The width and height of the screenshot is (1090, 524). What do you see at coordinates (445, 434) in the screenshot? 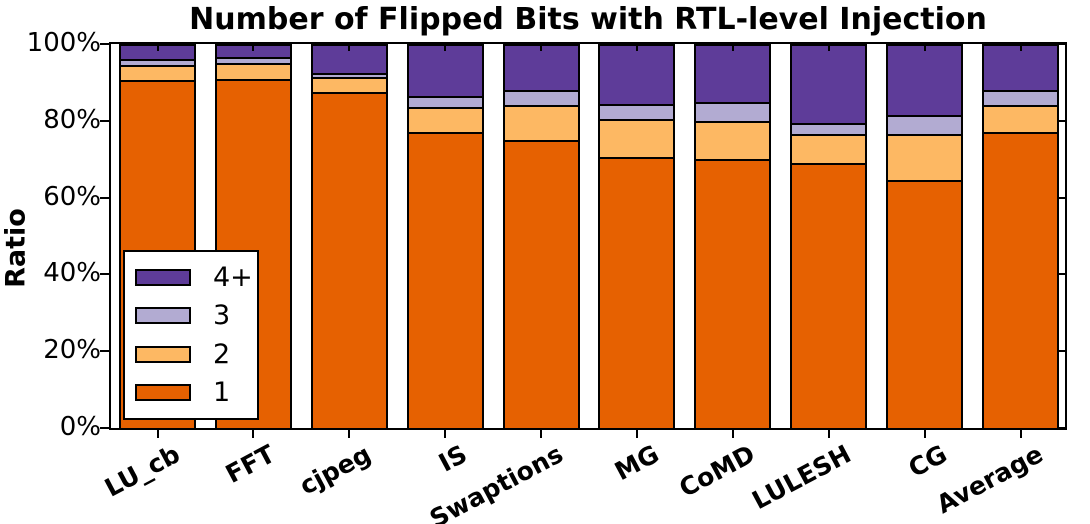
I see `bottom-tick-IS` at bounding box center [445, 434].